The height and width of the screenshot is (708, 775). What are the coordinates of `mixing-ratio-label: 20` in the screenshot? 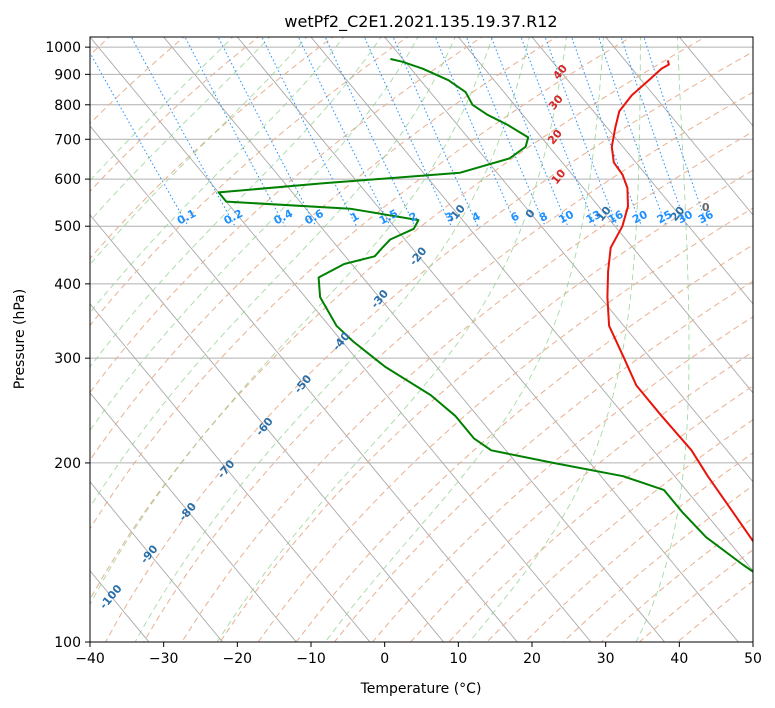 It's located at (640, 217).